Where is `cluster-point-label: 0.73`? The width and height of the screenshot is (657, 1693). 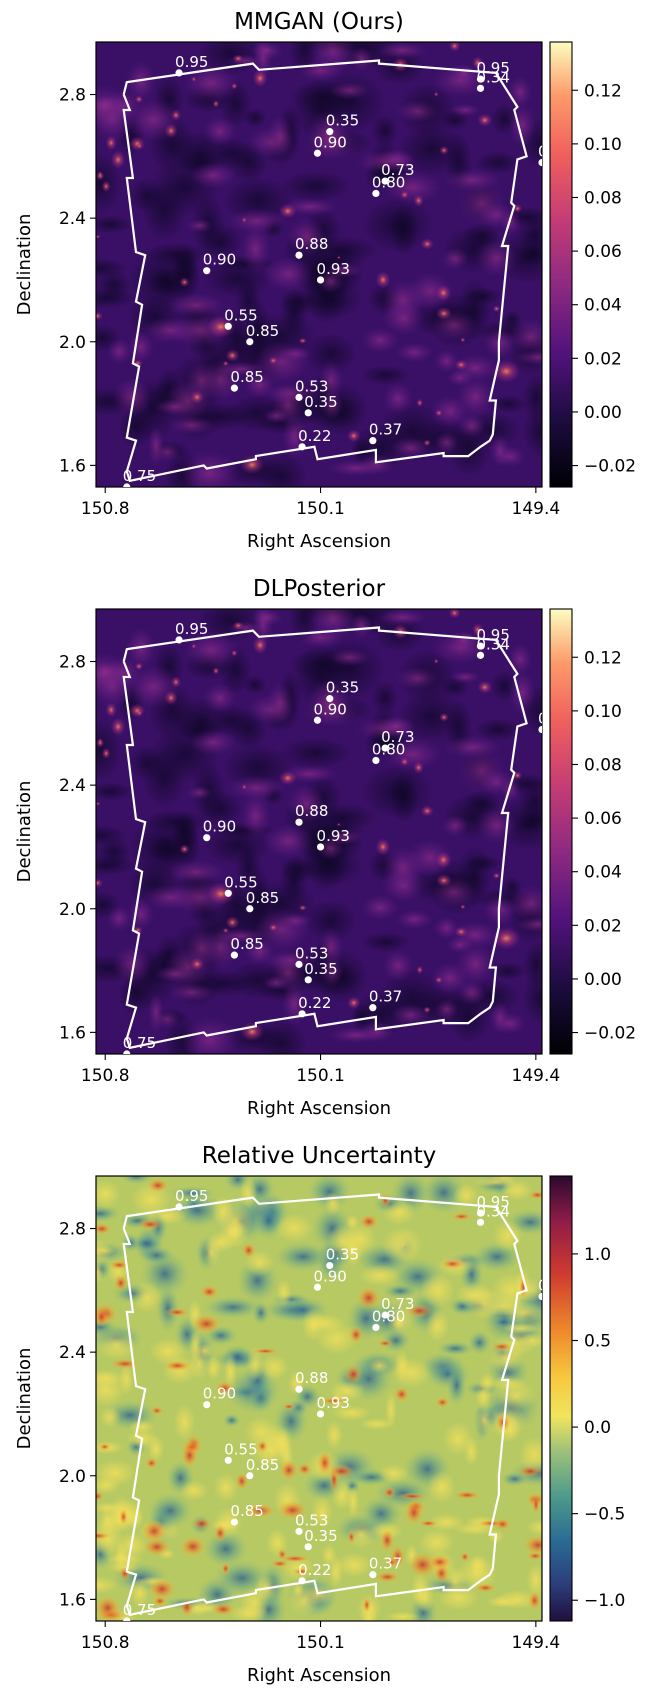
cluster-point-label: 0.73 is located at coordinates (397, 170).